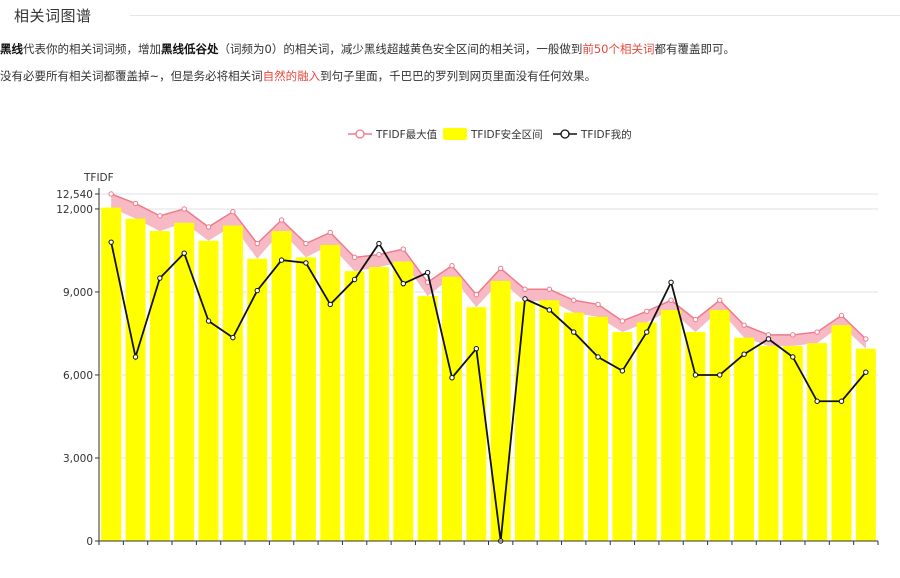  I want to click on y-tick-label: 0, so click(89, 542).